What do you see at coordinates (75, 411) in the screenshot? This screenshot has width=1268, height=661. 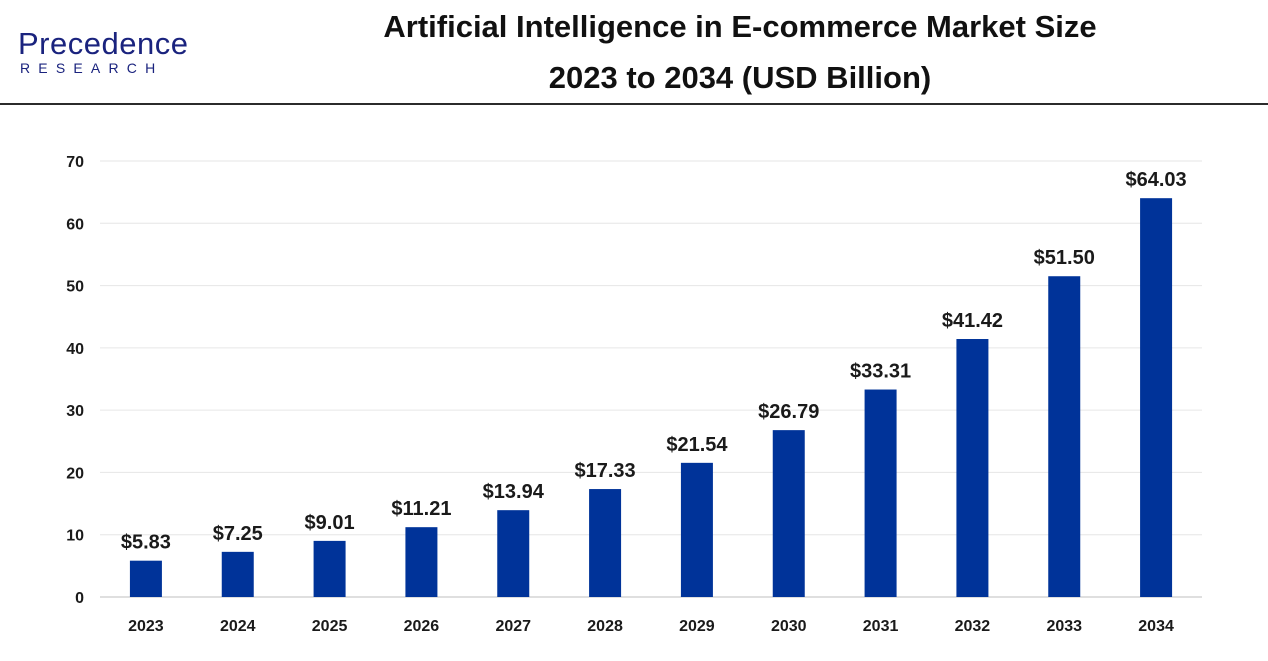 I see `y-tick-label: 30` at bounding box center [75, 411].